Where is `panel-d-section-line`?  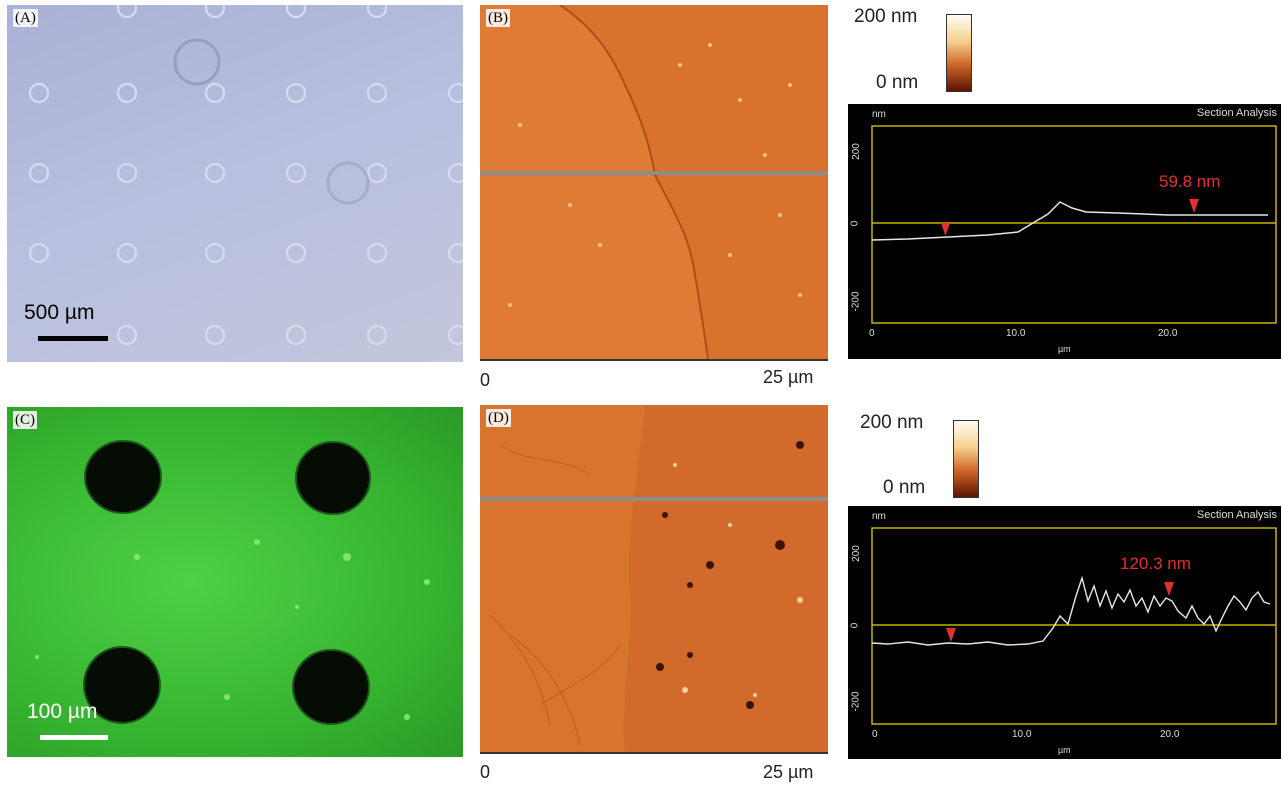 panel-d-section-line is located at coordinates (654, 499).